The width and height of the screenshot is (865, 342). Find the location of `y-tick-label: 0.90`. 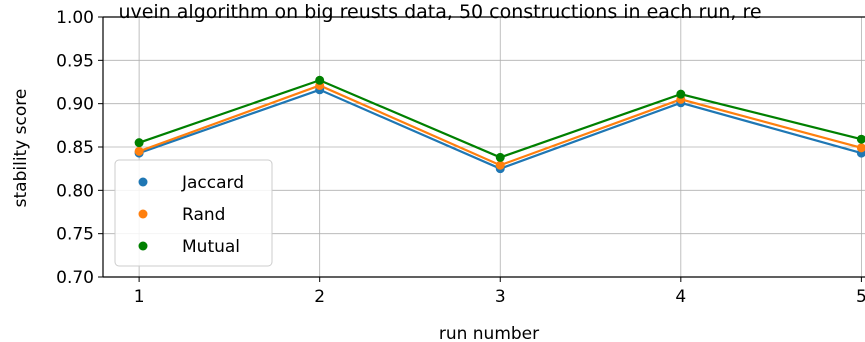

y-tick-label: 0.90 is located at coordinates (75, 105).